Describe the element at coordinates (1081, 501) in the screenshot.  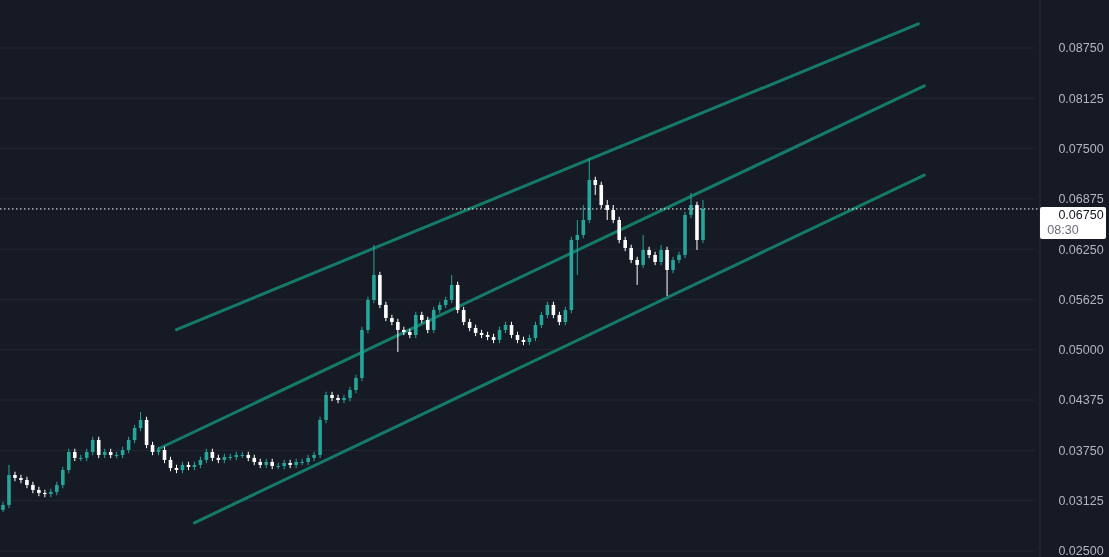
I see `y-tick-label: 0.03125` at that location.